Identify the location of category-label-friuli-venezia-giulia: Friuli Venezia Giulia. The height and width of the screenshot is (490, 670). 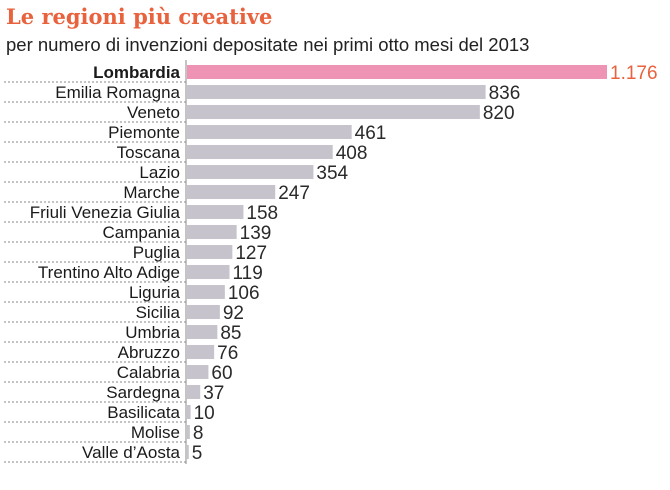
(105, 212).